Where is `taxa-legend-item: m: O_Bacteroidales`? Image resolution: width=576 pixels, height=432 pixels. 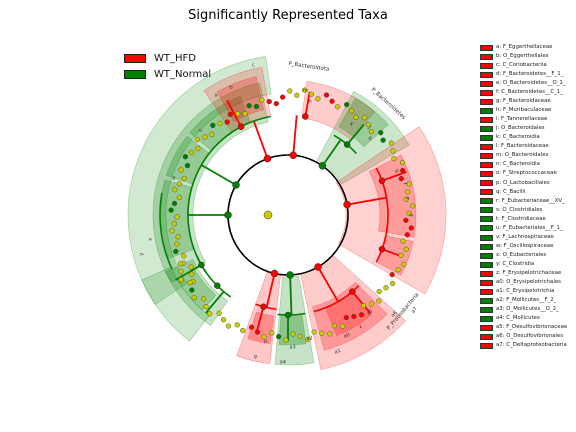 taxa-legend-item: m: O_Bacteroidales is located at coordinates (528, 156).